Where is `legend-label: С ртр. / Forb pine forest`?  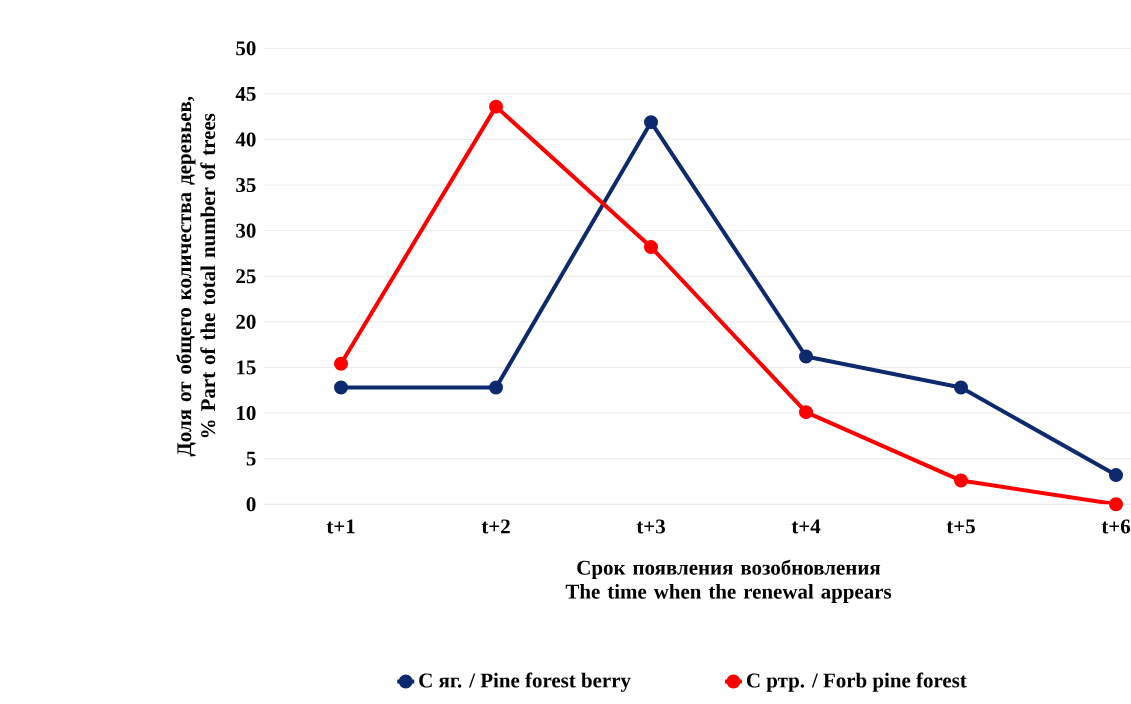
legend-label: С ртр. / Forb pine forest is located at coordinates (856, 682).